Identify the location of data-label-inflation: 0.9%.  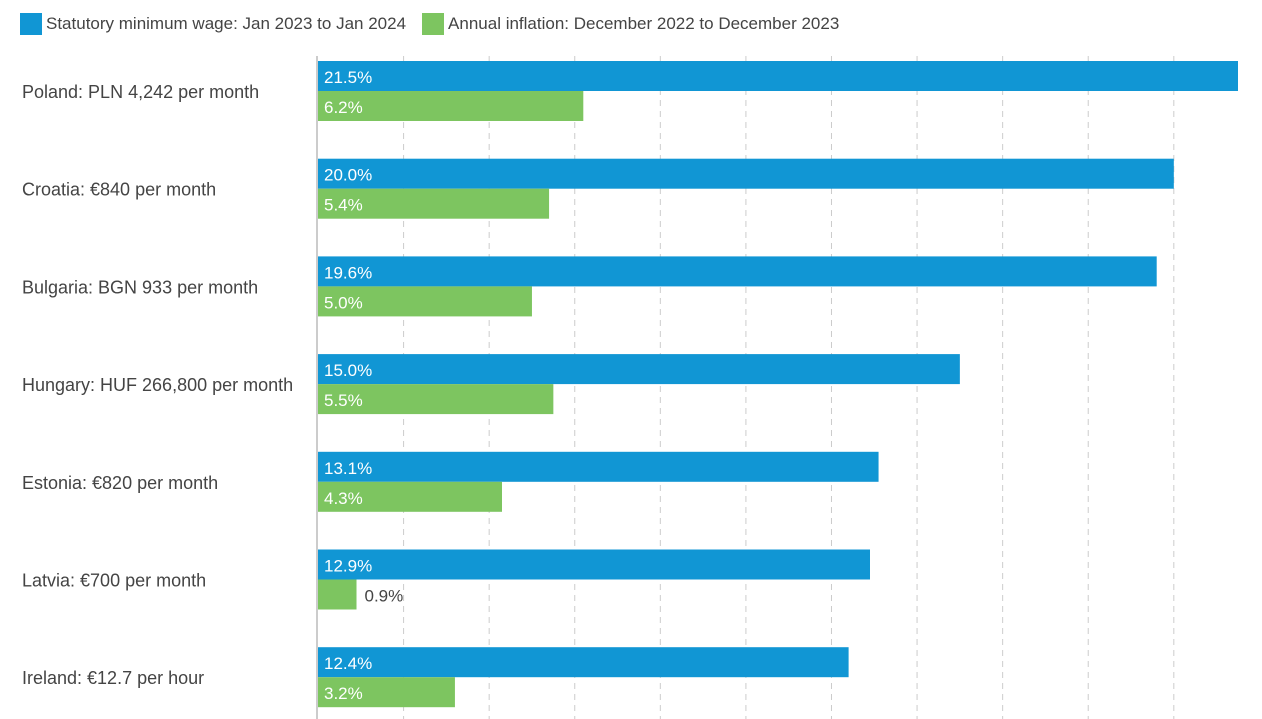
(384, 596).